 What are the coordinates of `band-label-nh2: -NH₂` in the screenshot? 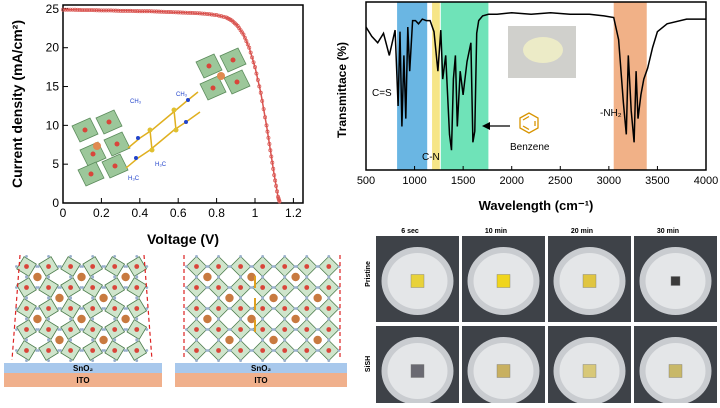 It's located at (611, 113).